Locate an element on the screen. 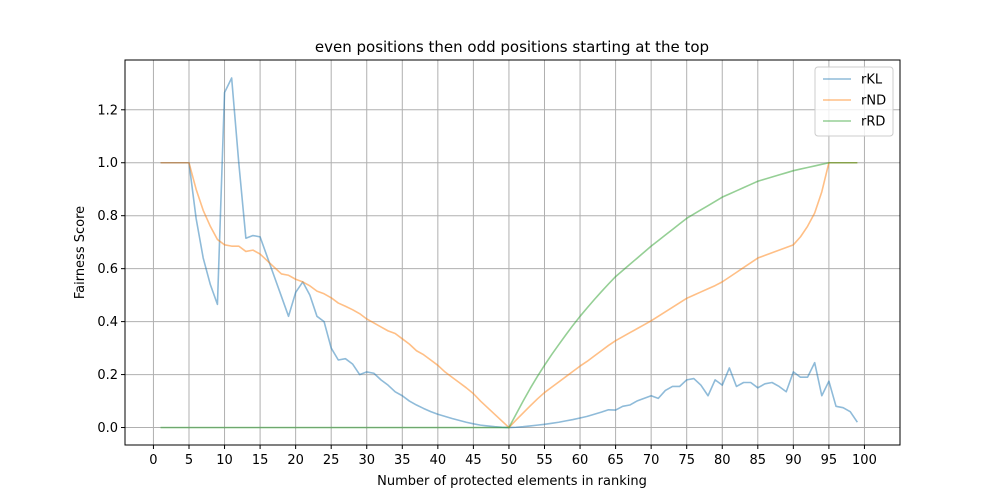  x-tick-label: 80 is located at coordinates (722, 460).